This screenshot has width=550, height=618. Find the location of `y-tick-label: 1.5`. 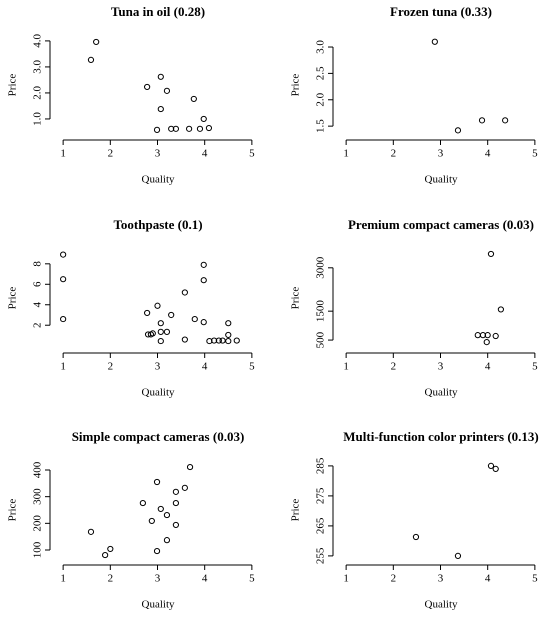

y-tick-label: 1.5 is located at coordinates (321, 126).